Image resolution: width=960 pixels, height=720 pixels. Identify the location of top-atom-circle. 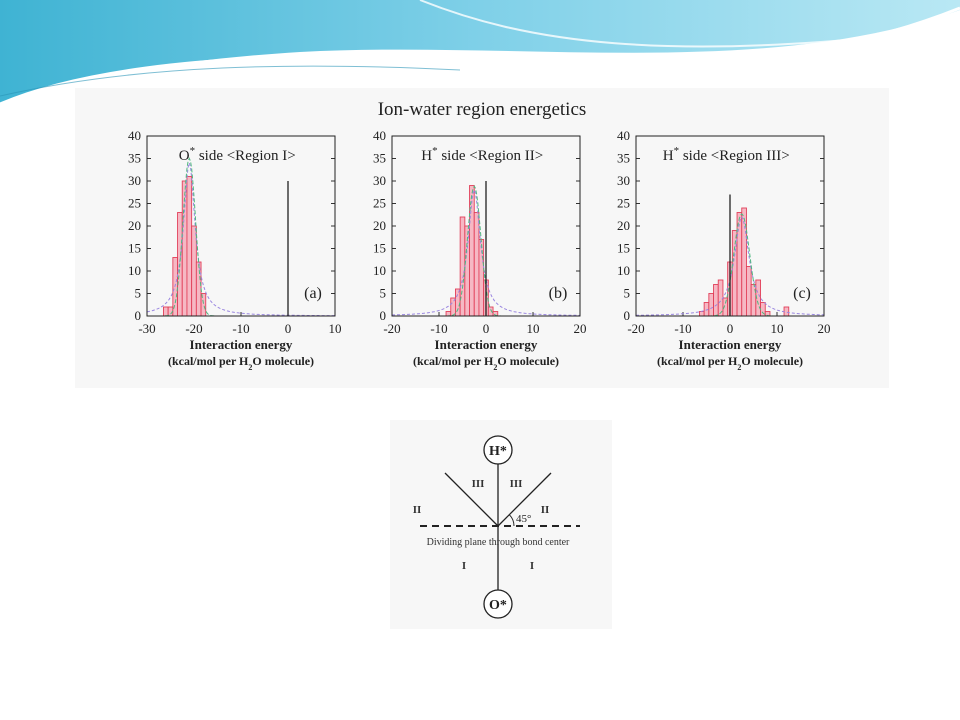
(498, 450).